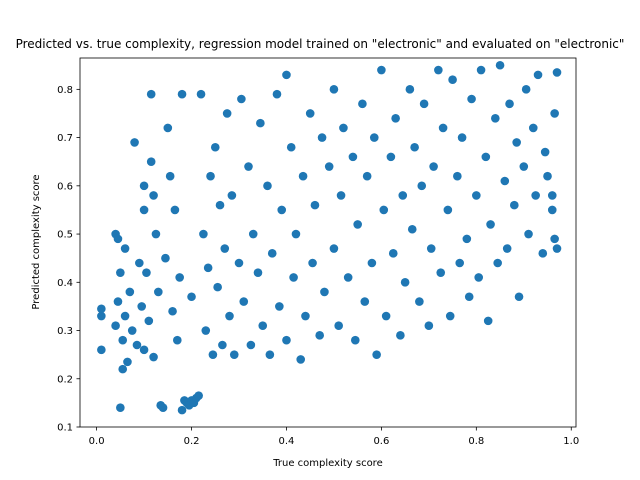 The width and height of the screenshot is (640, 480). What do you see at coordinates (65, 283) in the screenshot?
I see `y-tick-label: 0.4` at bounding box center [65, 283].